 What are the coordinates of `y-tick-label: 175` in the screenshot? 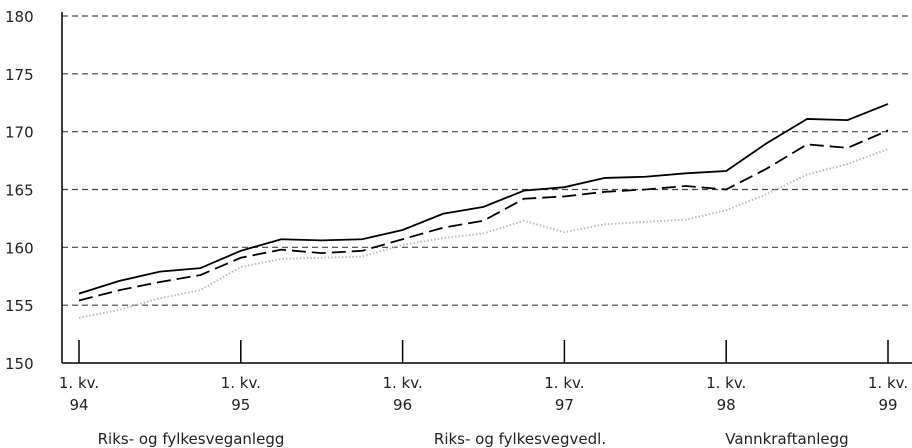 It's located at (19, 75).